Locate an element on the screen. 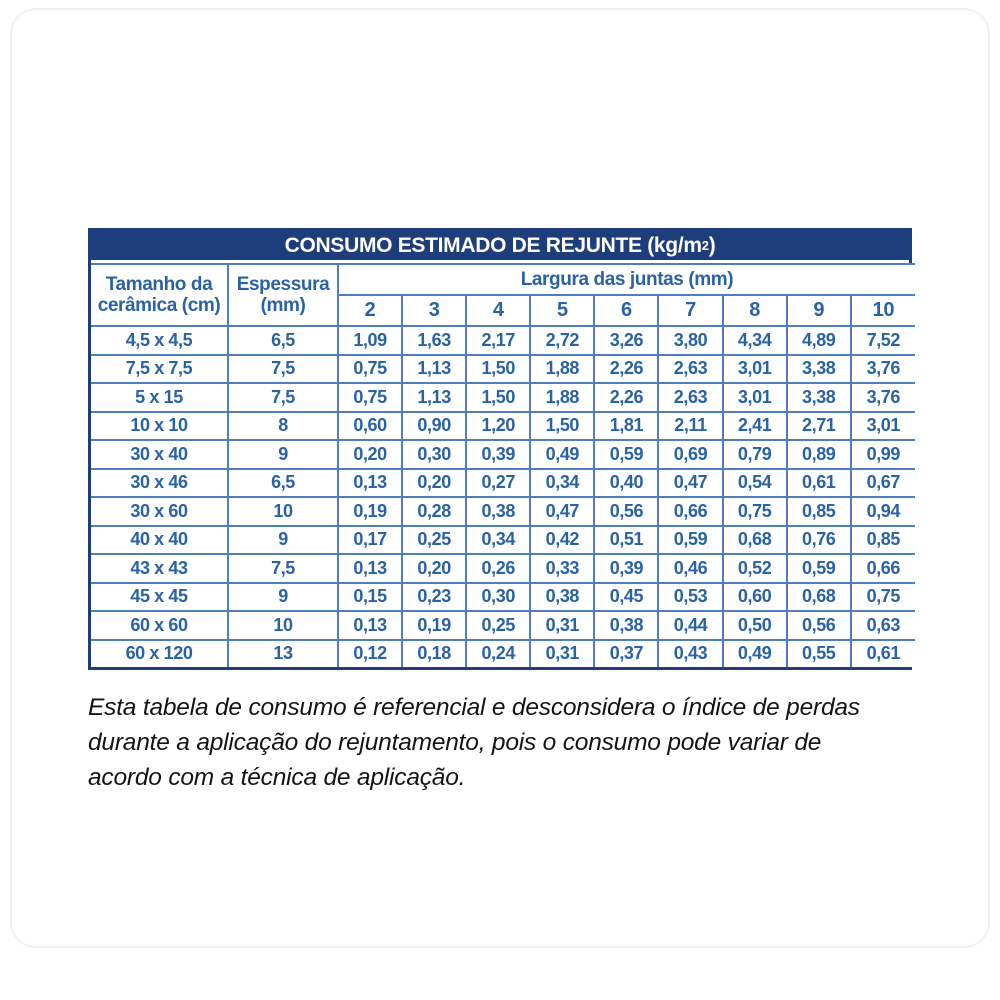  cell-consumption: 0,94 is located at coordinates (882, 511).